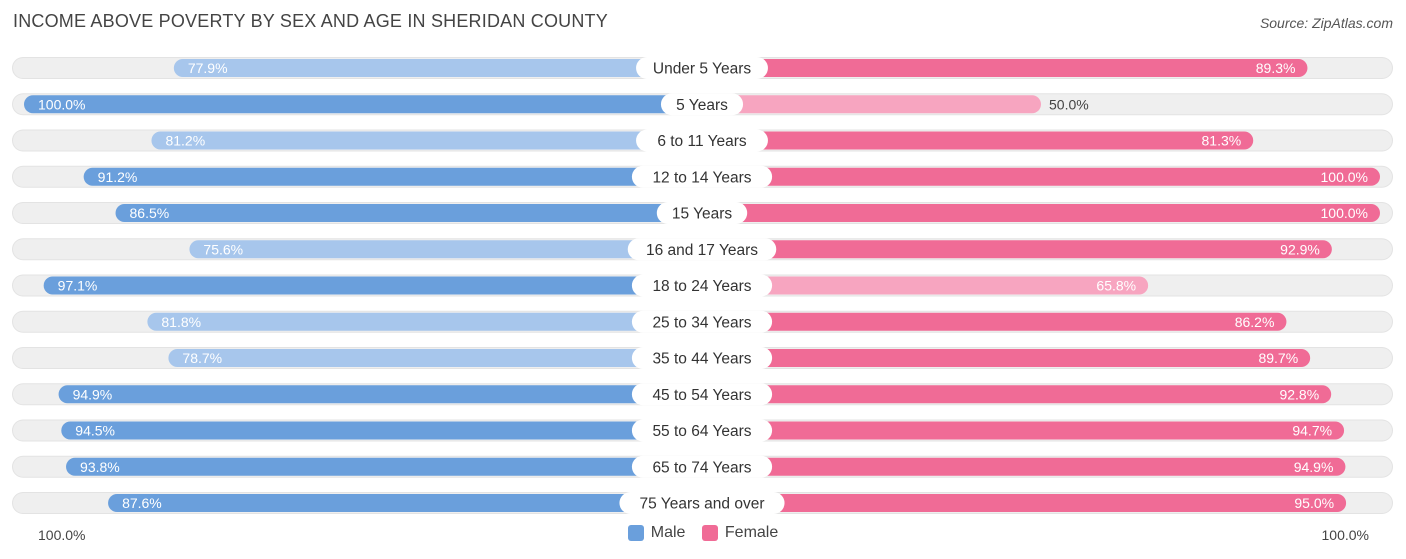  I want to click on category-label: 12 to 14 Years, so click(701, 177).